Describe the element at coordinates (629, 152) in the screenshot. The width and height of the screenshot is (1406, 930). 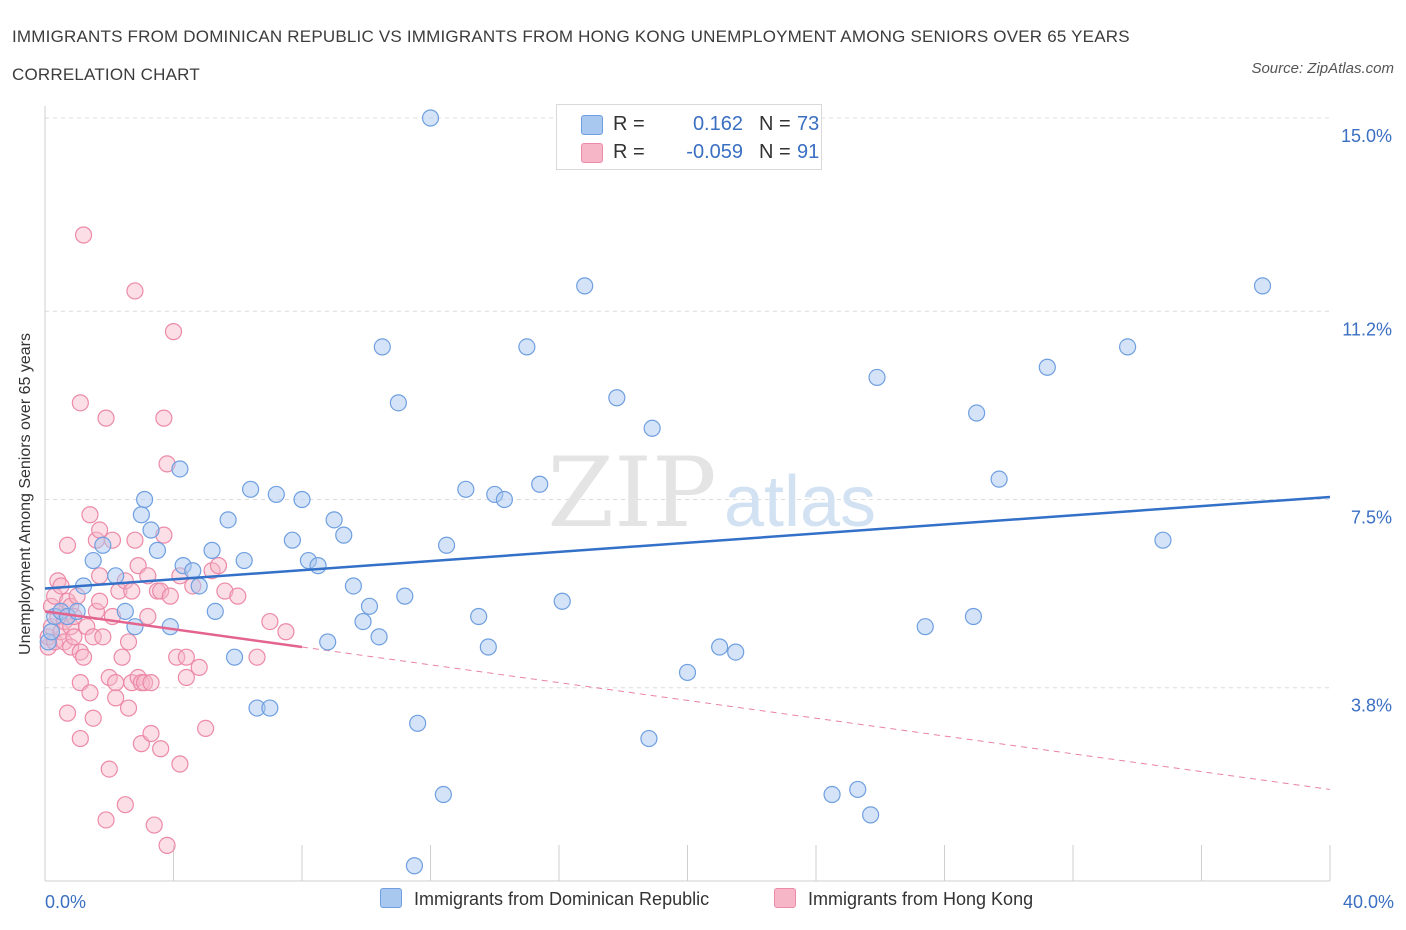
I see `legend-r-label: R =` at that location.